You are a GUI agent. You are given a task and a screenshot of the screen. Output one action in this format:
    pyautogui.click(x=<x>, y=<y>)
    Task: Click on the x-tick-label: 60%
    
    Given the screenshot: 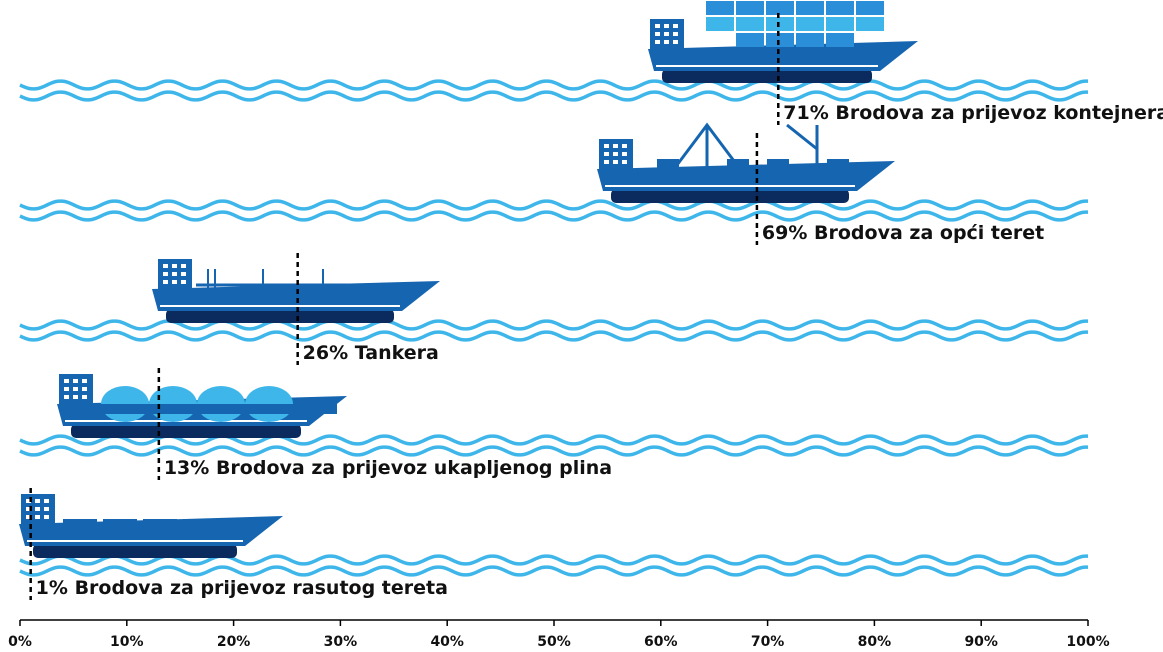 What is the action you would take?
    pyautogui.click(x=661, y=642)
    